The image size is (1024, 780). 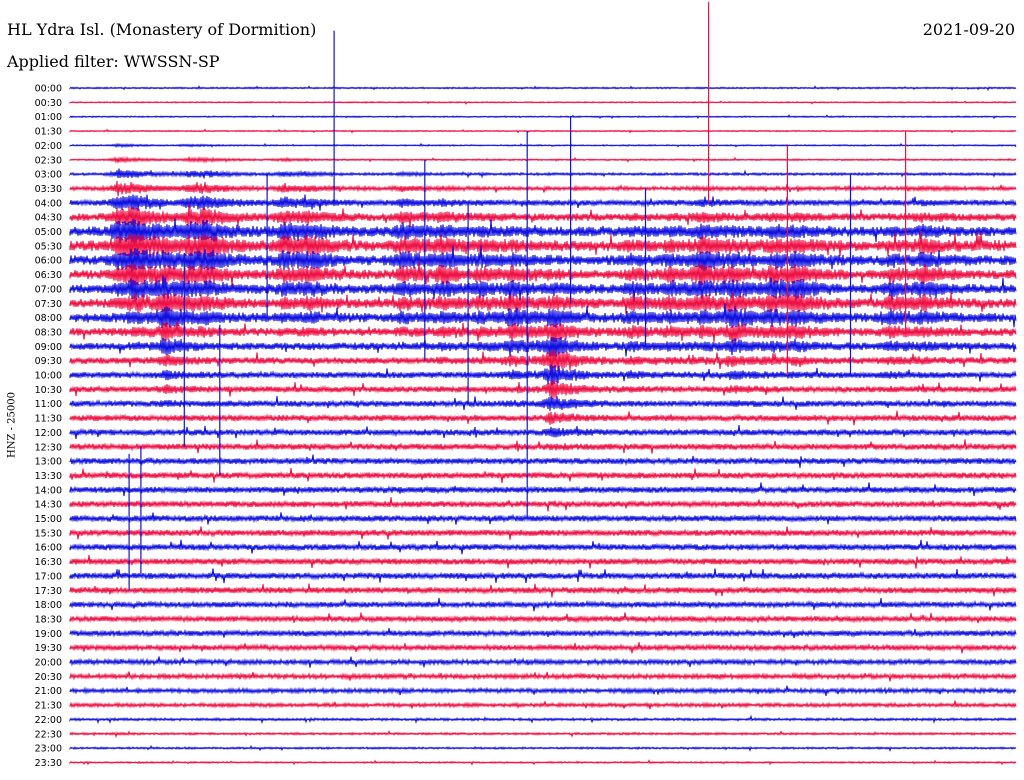 I want to click on row-time-label: 18:30, so click(x=48, y=619).